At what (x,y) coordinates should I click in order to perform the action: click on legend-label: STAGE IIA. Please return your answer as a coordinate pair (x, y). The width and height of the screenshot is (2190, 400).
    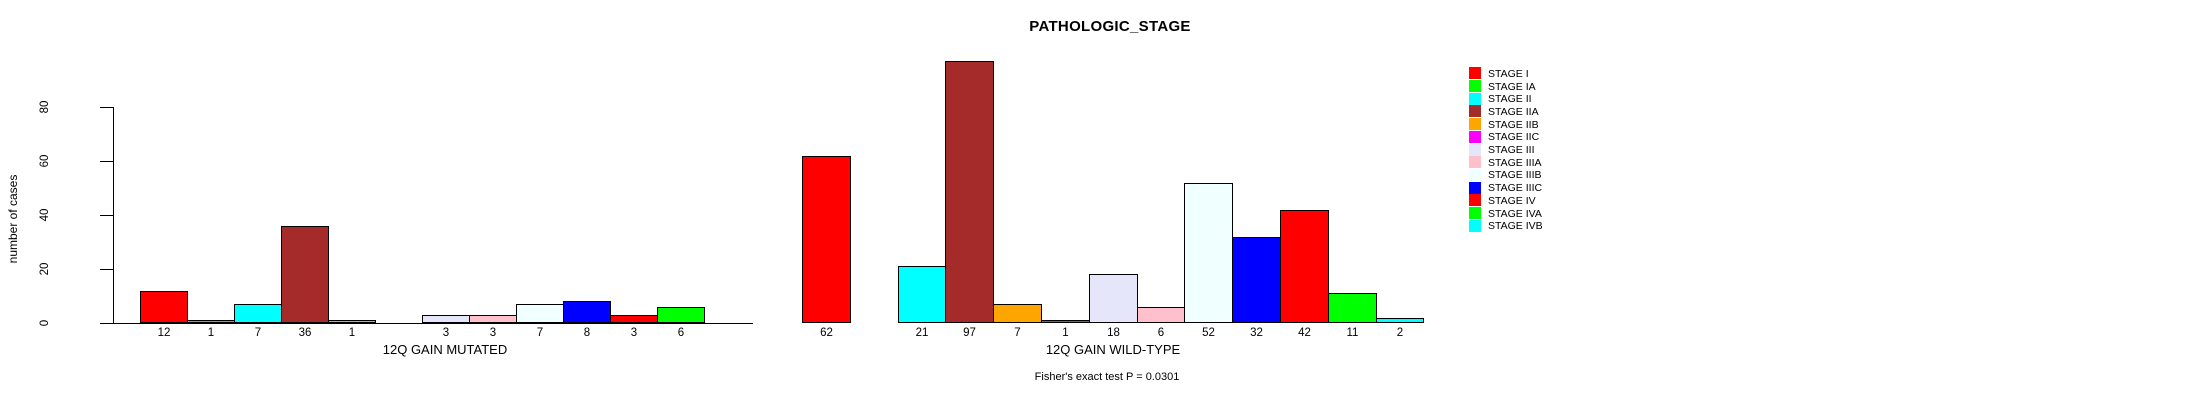
    Looking at the image, I should click on (1513, 111).